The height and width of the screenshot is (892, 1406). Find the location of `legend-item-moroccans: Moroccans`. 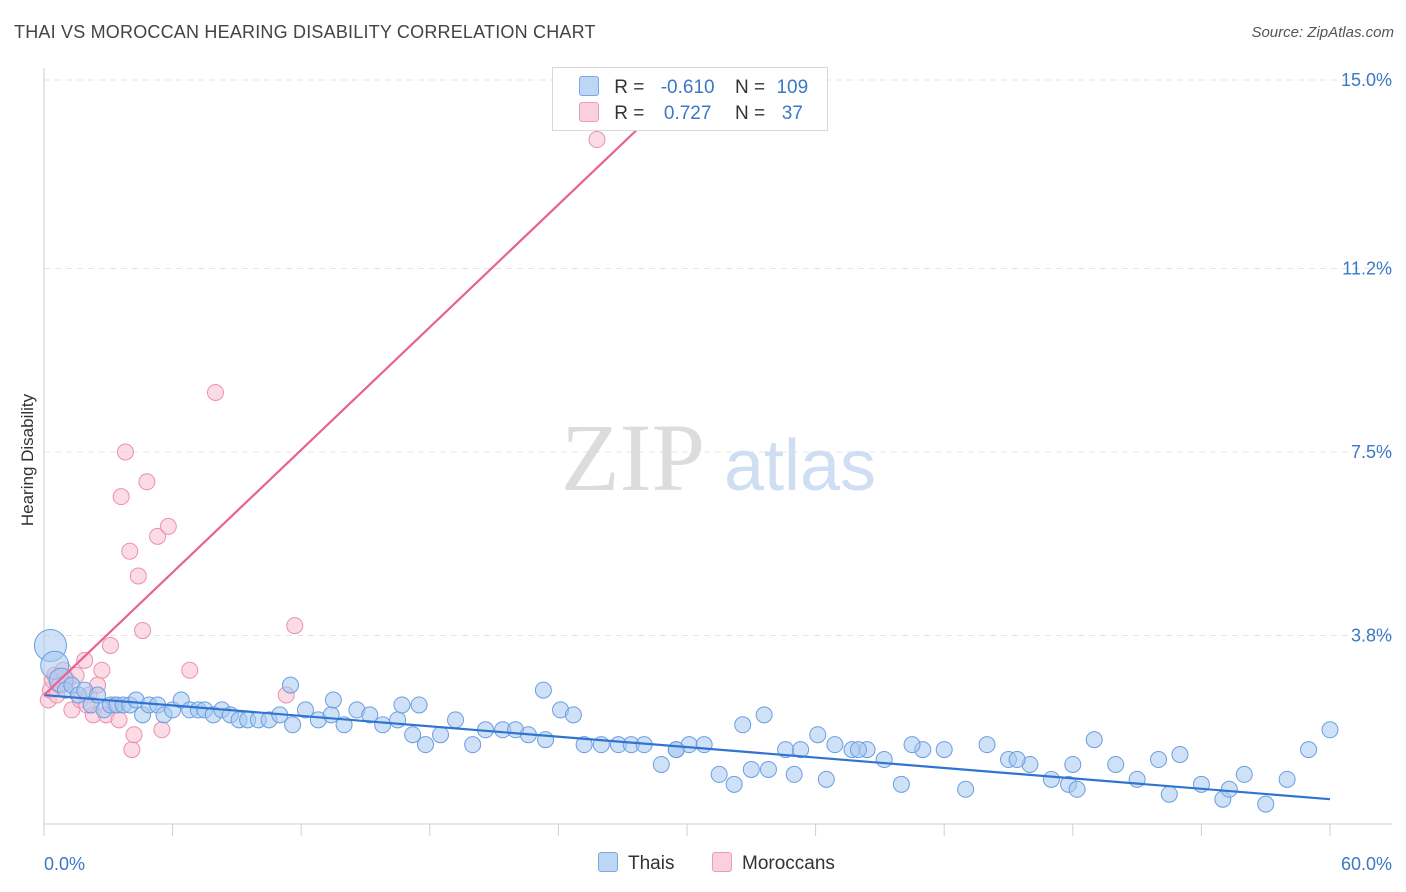

legend-item-moroccans: Moroccans is located at coordinates (773, 863).